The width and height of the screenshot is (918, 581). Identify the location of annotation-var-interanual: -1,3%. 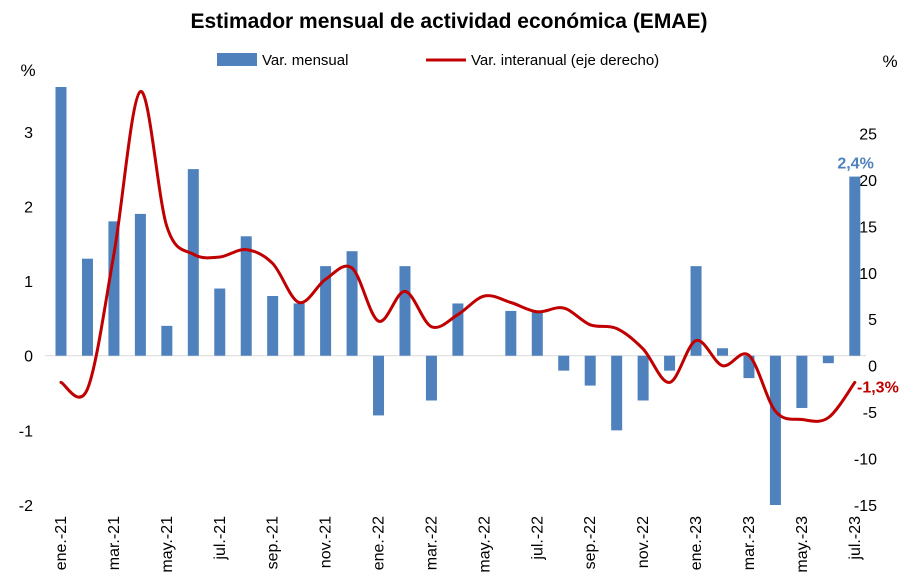
(878, 387).